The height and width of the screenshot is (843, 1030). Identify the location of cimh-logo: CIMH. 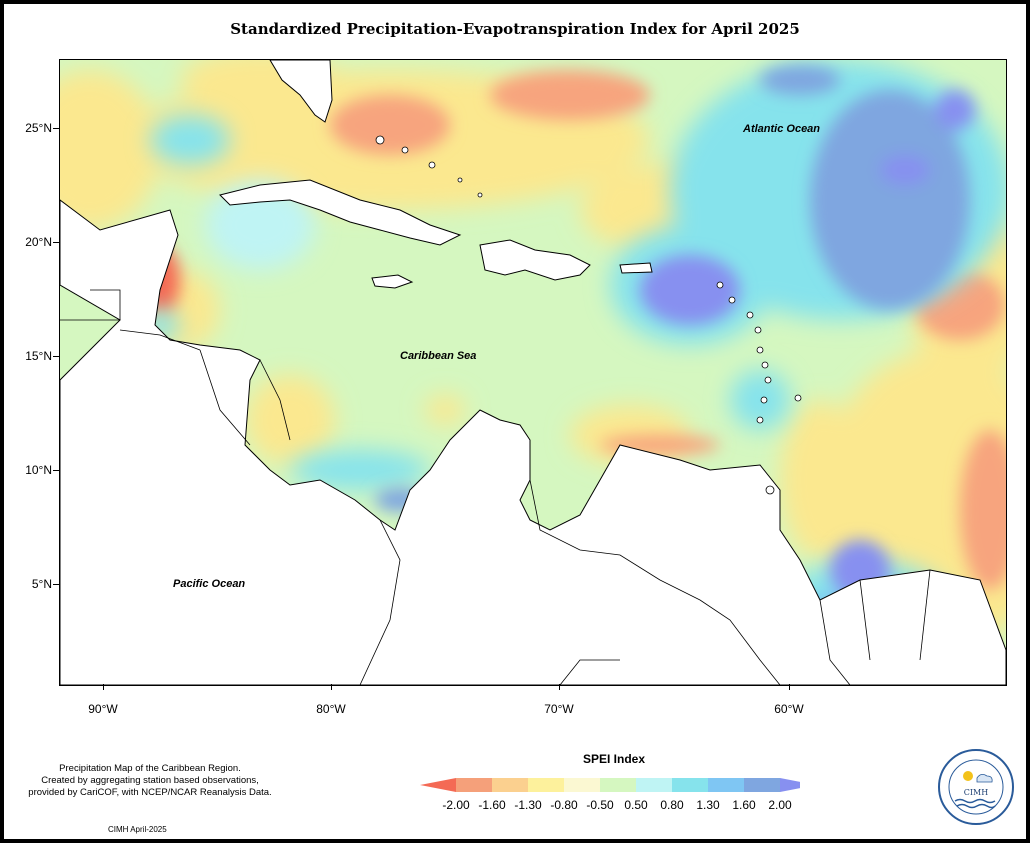
(976, 787).